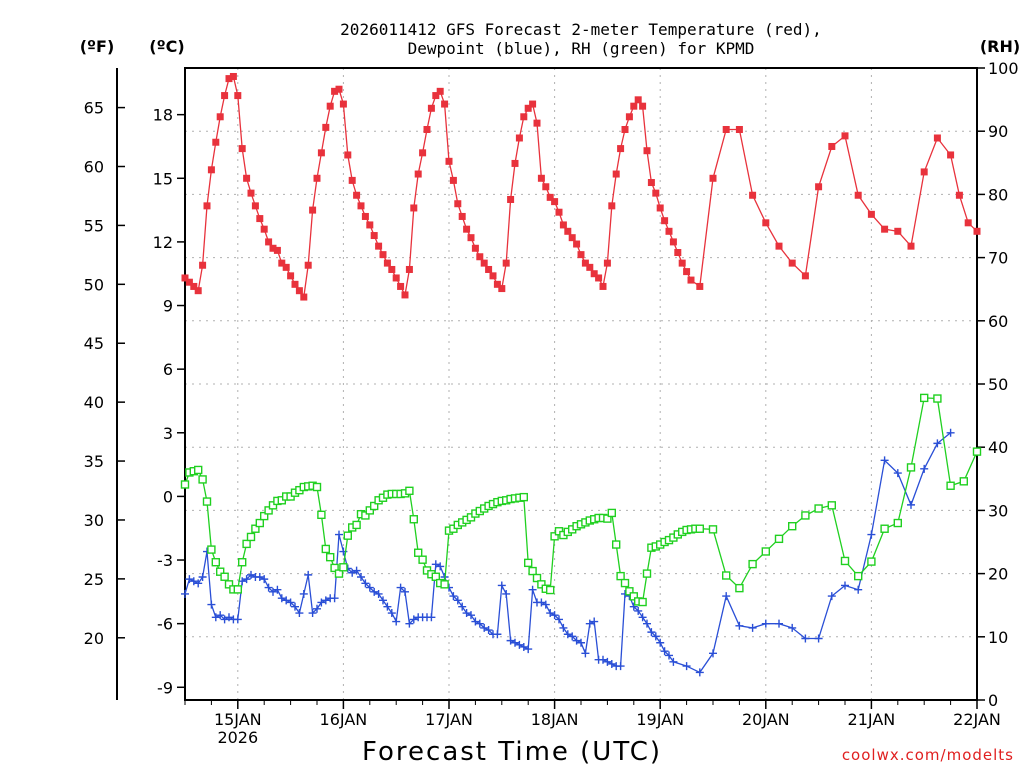 The image size is (1024, 768). I want to click on rh-tick-label: 0, so click(993, 700).